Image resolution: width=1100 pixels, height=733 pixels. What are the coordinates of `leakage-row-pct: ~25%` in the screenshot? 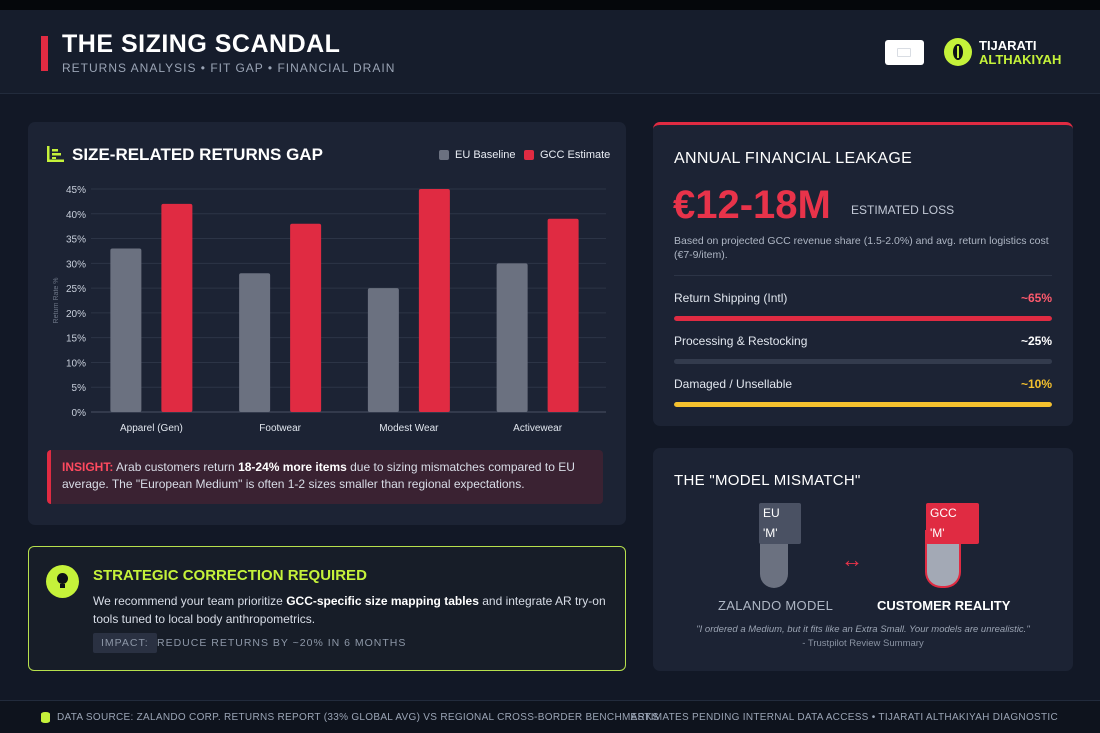 It's located at (1036, 341).